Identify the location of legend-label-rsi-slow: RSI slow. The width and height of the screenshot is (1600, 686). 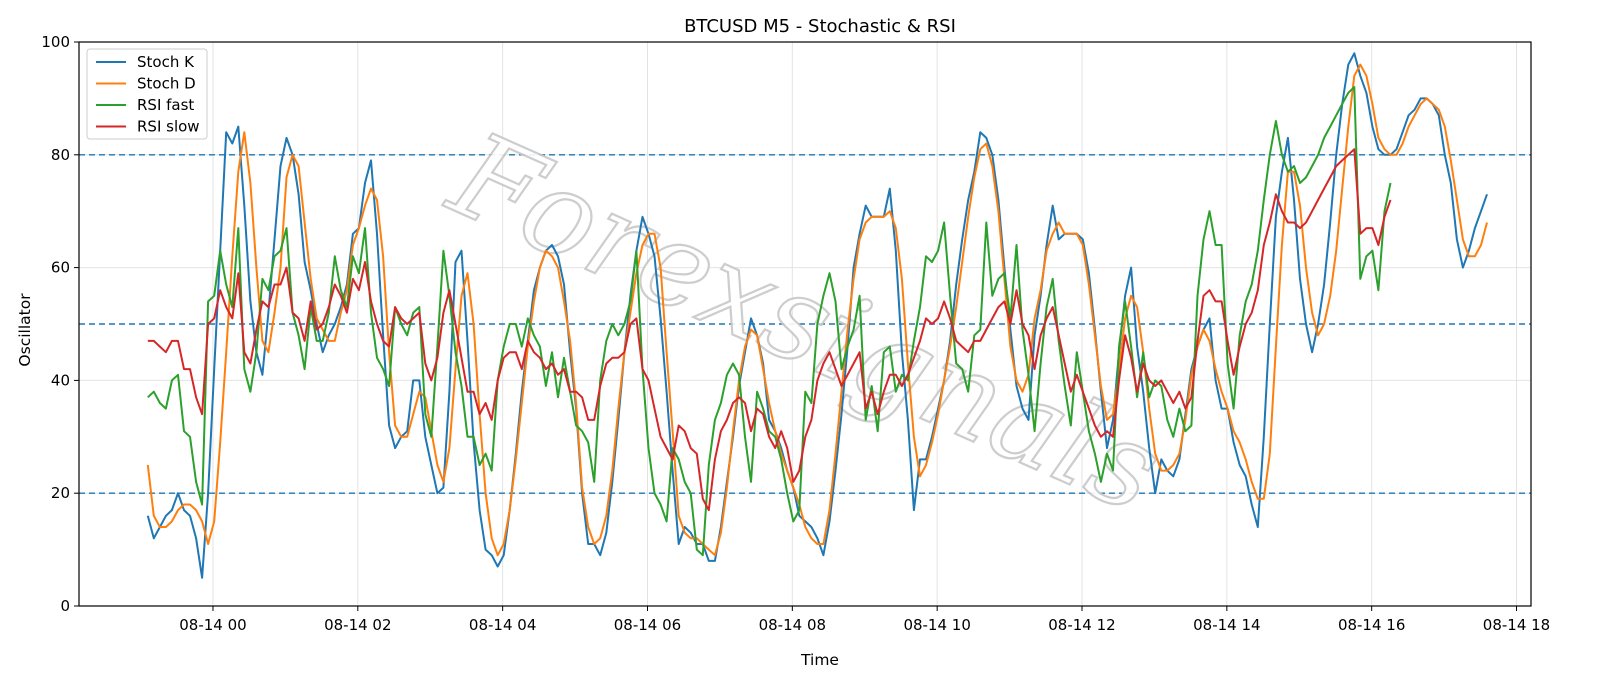
(168, 127).